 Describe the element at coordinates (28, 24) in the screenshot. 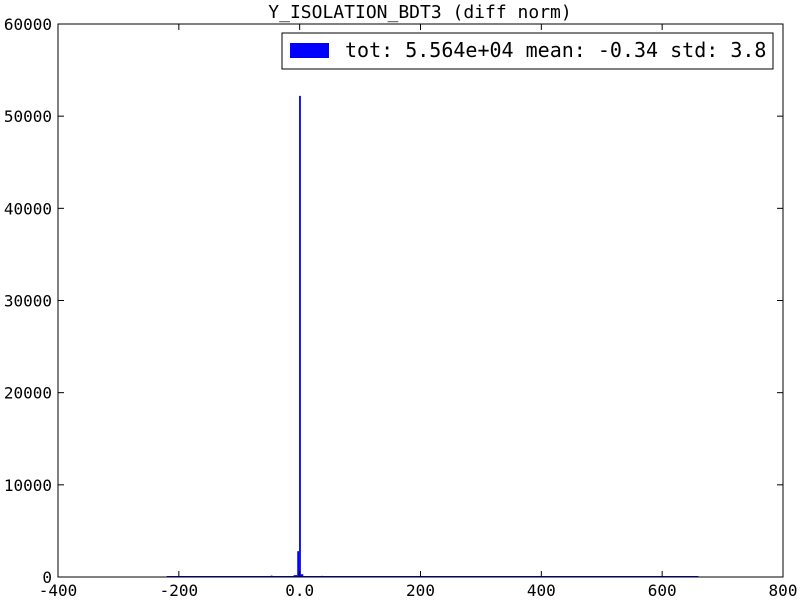

I see `y-tick-label: 60000` at that location.